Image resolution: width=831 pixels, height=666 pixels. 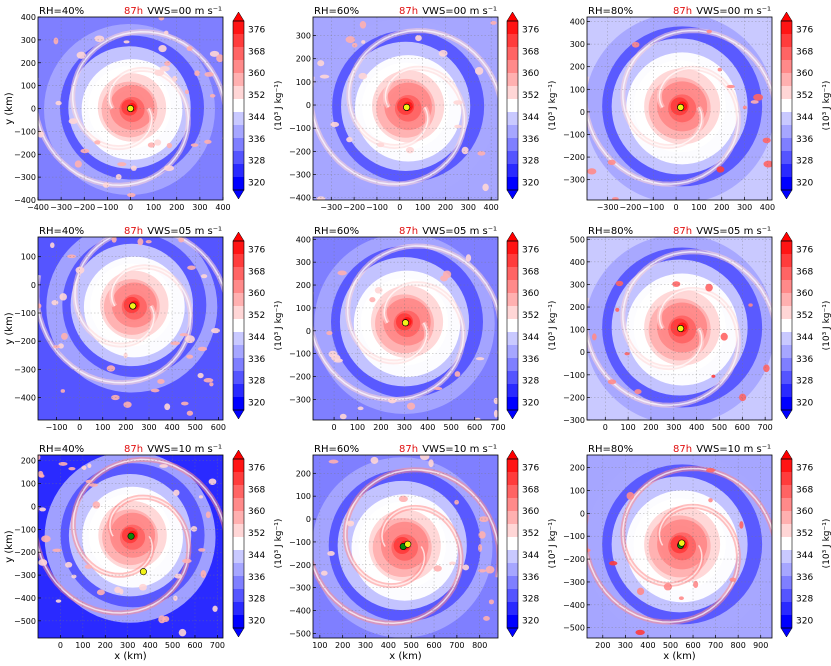 I want to click on time-label: 87h, so click(x=408, y=231).